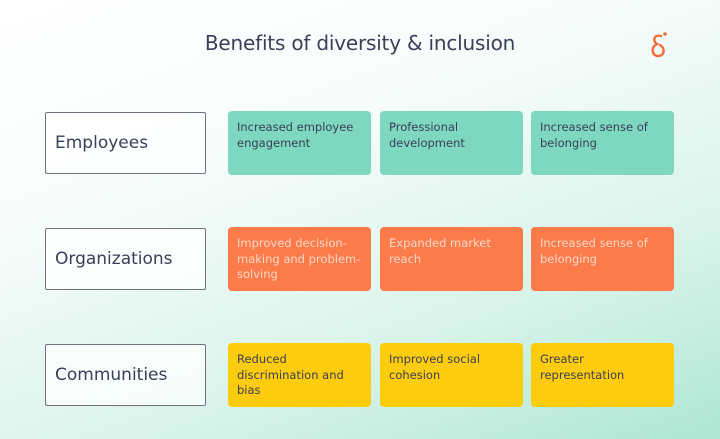 The width and height of the screenshot is (720, 439). What do you see at coordinates (125, 375) in the screenshot?
I see `row-label-communities: Communities` at bounding box center [125, 375].